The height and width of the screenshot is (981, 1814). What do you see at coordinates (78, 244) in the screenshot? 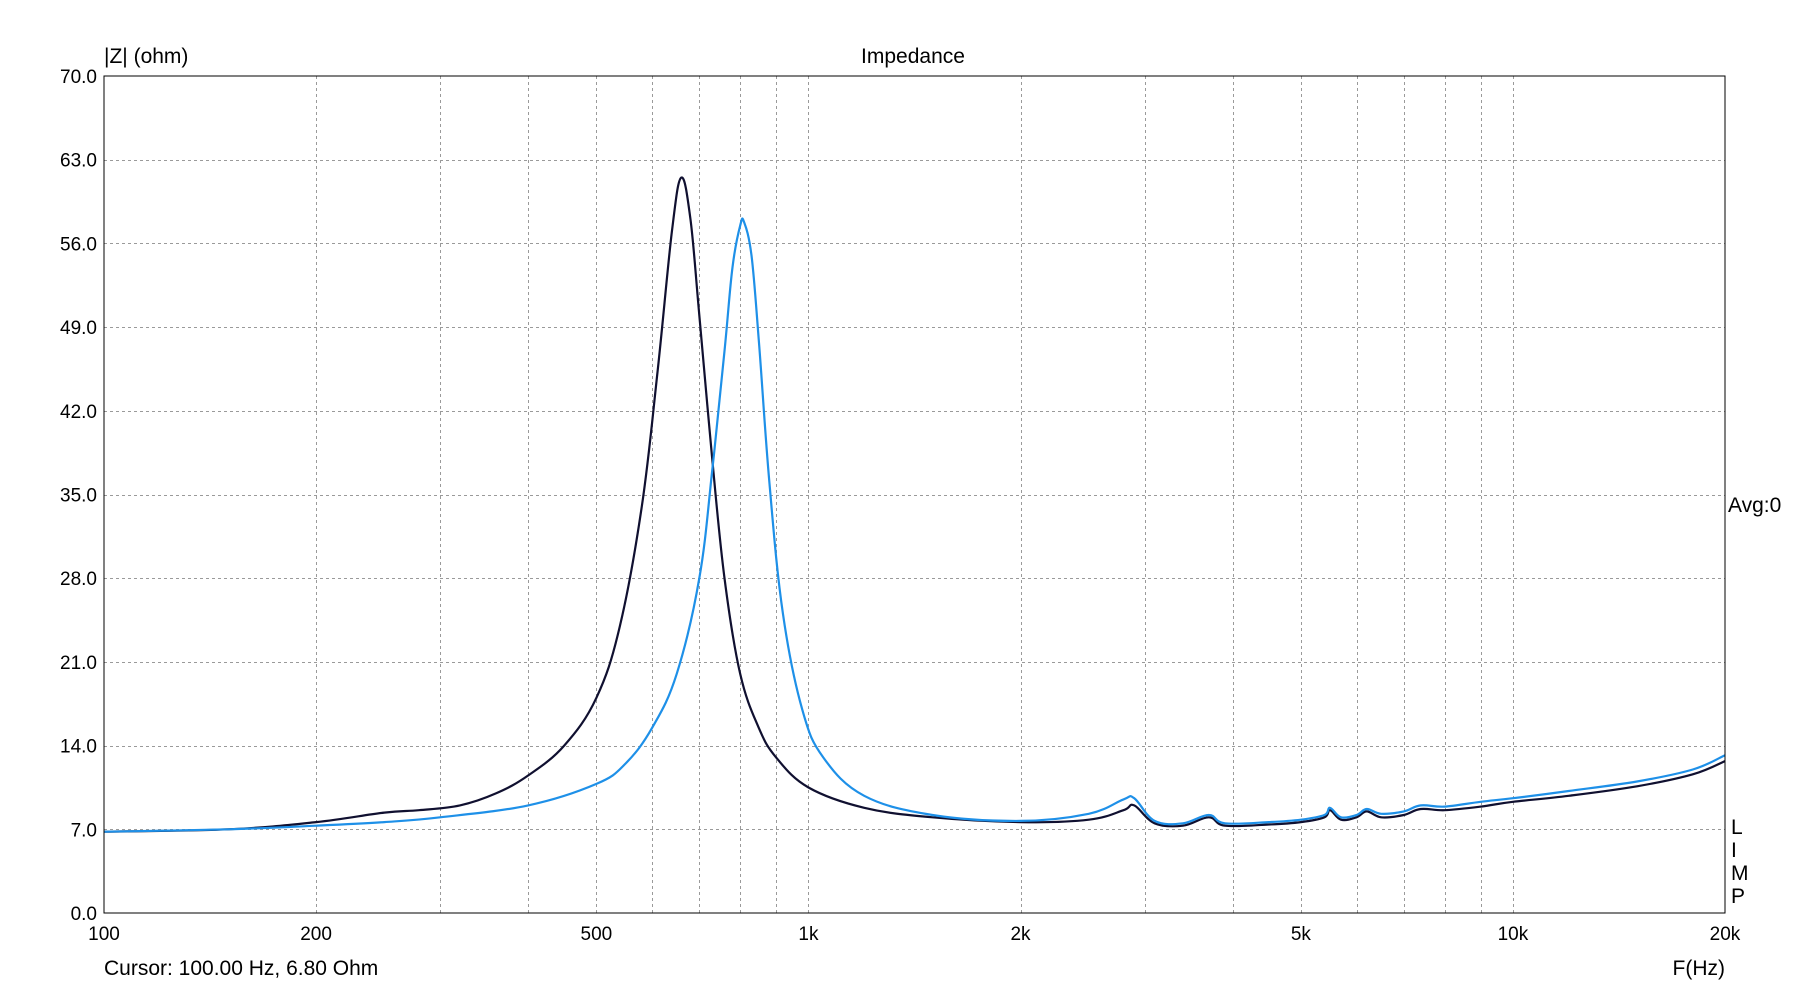
I see `y-tick-label: 56.0` at bounding box center [78, 244].